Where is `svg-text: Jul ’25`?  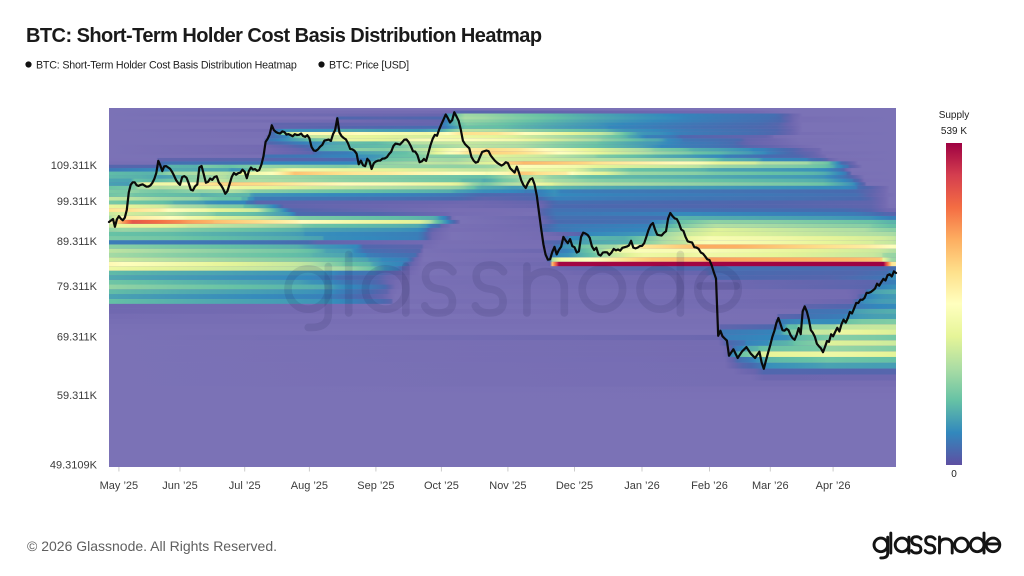
svg-text: Jul ’25 is located at coordinates (245, 486).